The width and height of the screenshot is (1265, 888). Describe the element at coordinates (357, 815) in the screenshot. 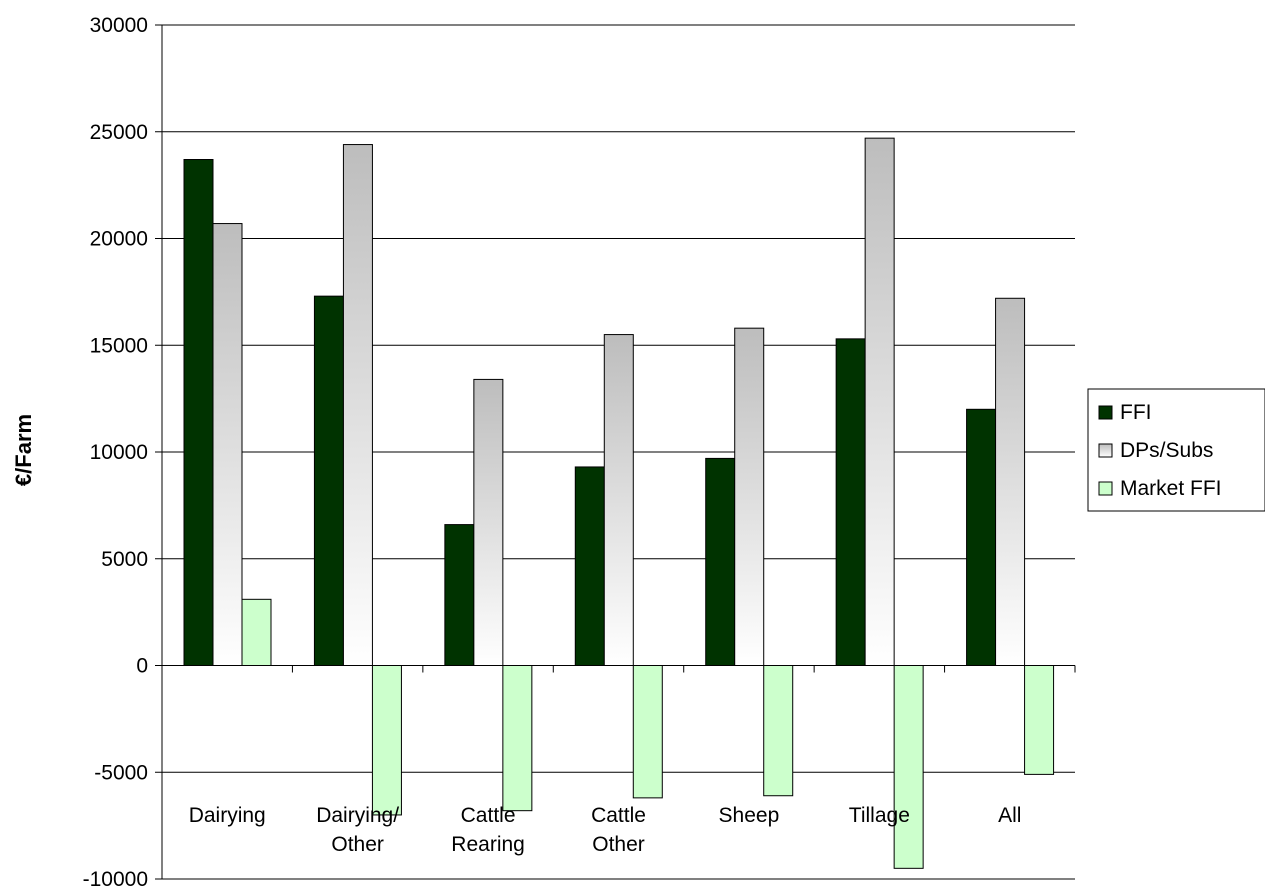

I see `category-label-line: Dairying/` at that location.